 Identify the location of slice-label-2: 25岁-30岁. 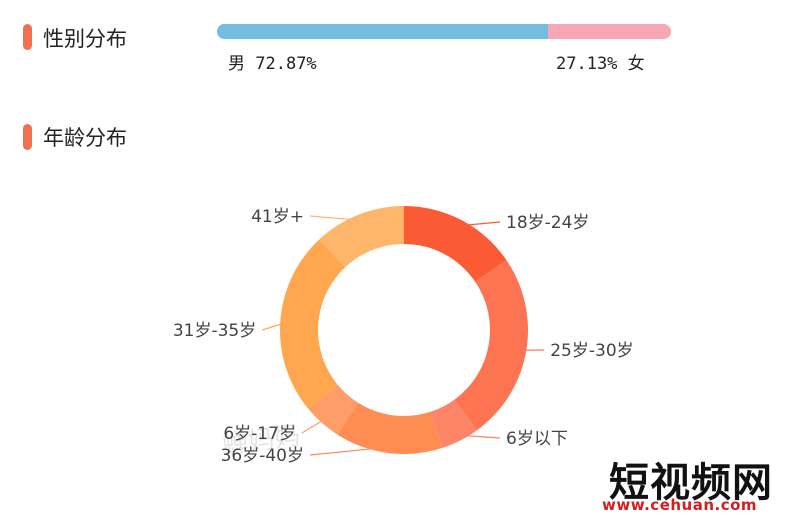
(591, 351).